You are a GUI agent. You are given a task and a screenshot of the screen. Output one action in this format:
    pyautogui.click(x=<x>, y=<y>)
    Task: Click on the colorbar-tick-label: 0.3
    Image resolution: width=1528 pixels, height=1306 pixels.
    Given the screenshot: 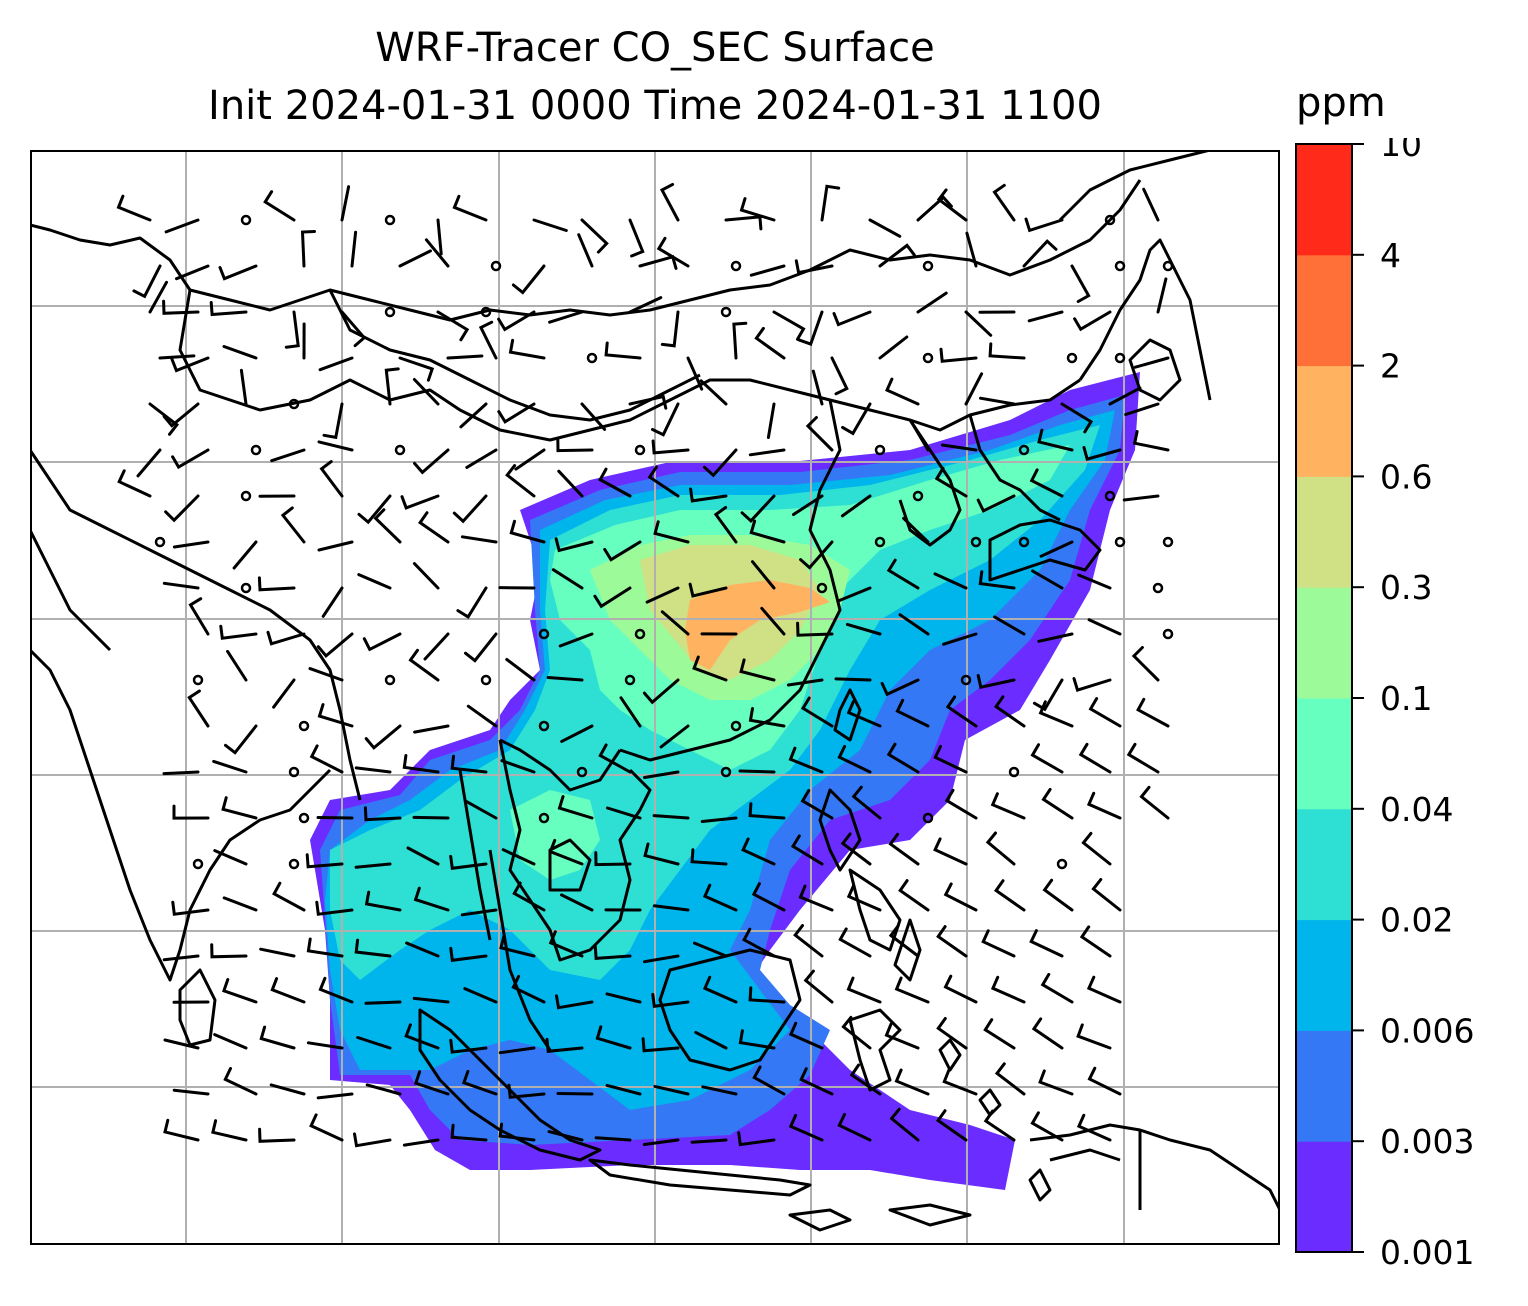 What is the action you would take?
    pyautogui.click(x=1406, y=587)
    